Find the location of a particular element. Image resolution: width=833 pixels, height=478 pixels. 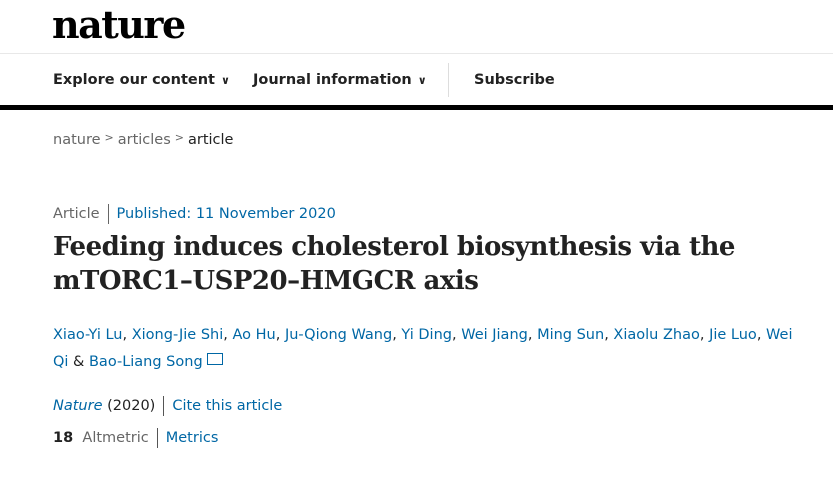

breadcrumb-article: article is located at coordinates (211, 140).